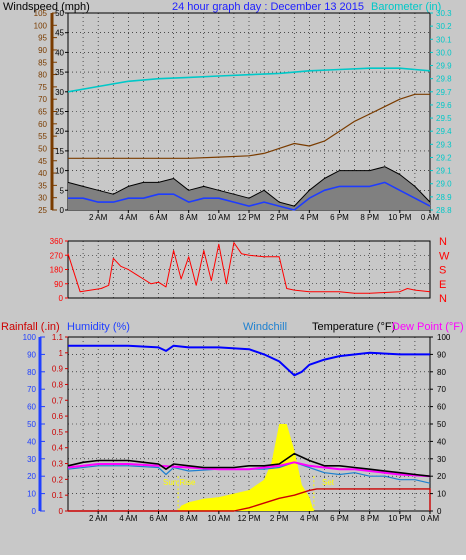  I want to click on baro-tick-label: 30.3, so click(444, 13).